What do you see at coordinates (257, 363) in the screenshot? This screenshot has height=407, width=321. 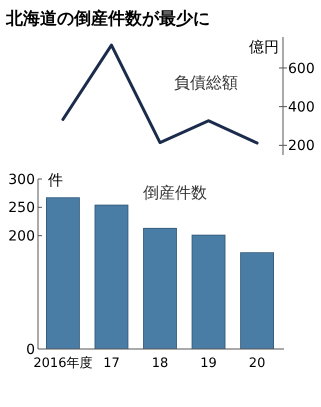 I see `x-tick-label: 20` at bounding box center [257, 363].